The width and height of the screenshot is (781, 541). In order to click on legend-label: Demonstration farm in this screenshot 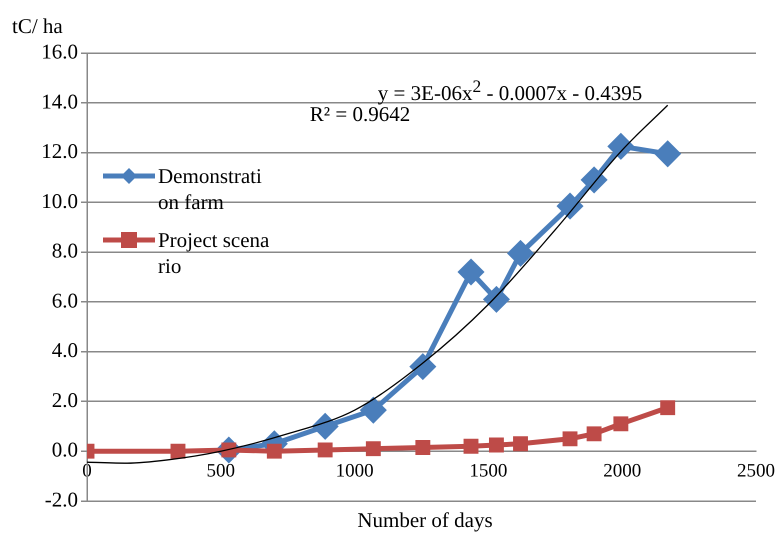, I will do `click(210, 189)`.